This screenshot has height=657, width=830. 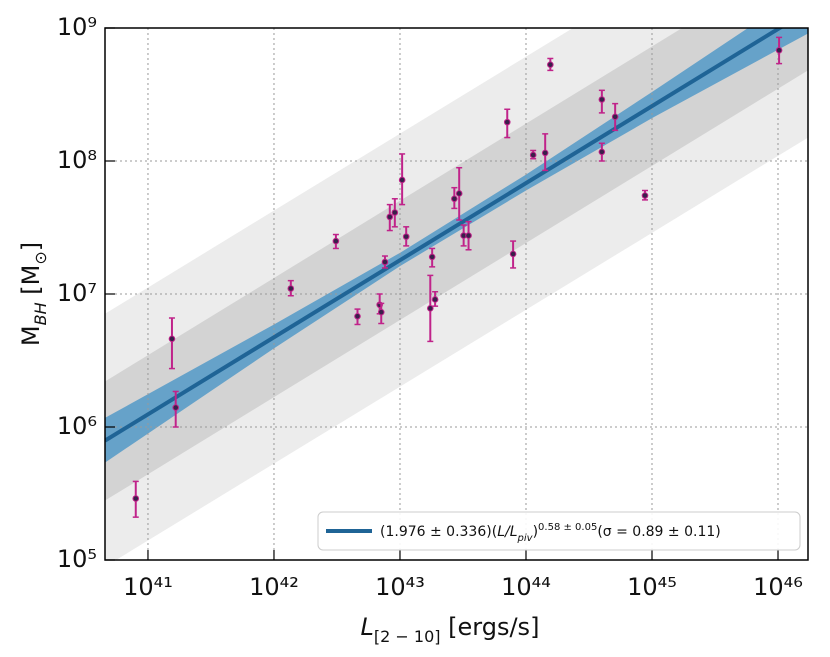 What do you see at coordinates (658, 532) in the screenshot?
I see `legend-label-part: (σ = 0.89 ± 0.11)` at bounding box center [658, 532].